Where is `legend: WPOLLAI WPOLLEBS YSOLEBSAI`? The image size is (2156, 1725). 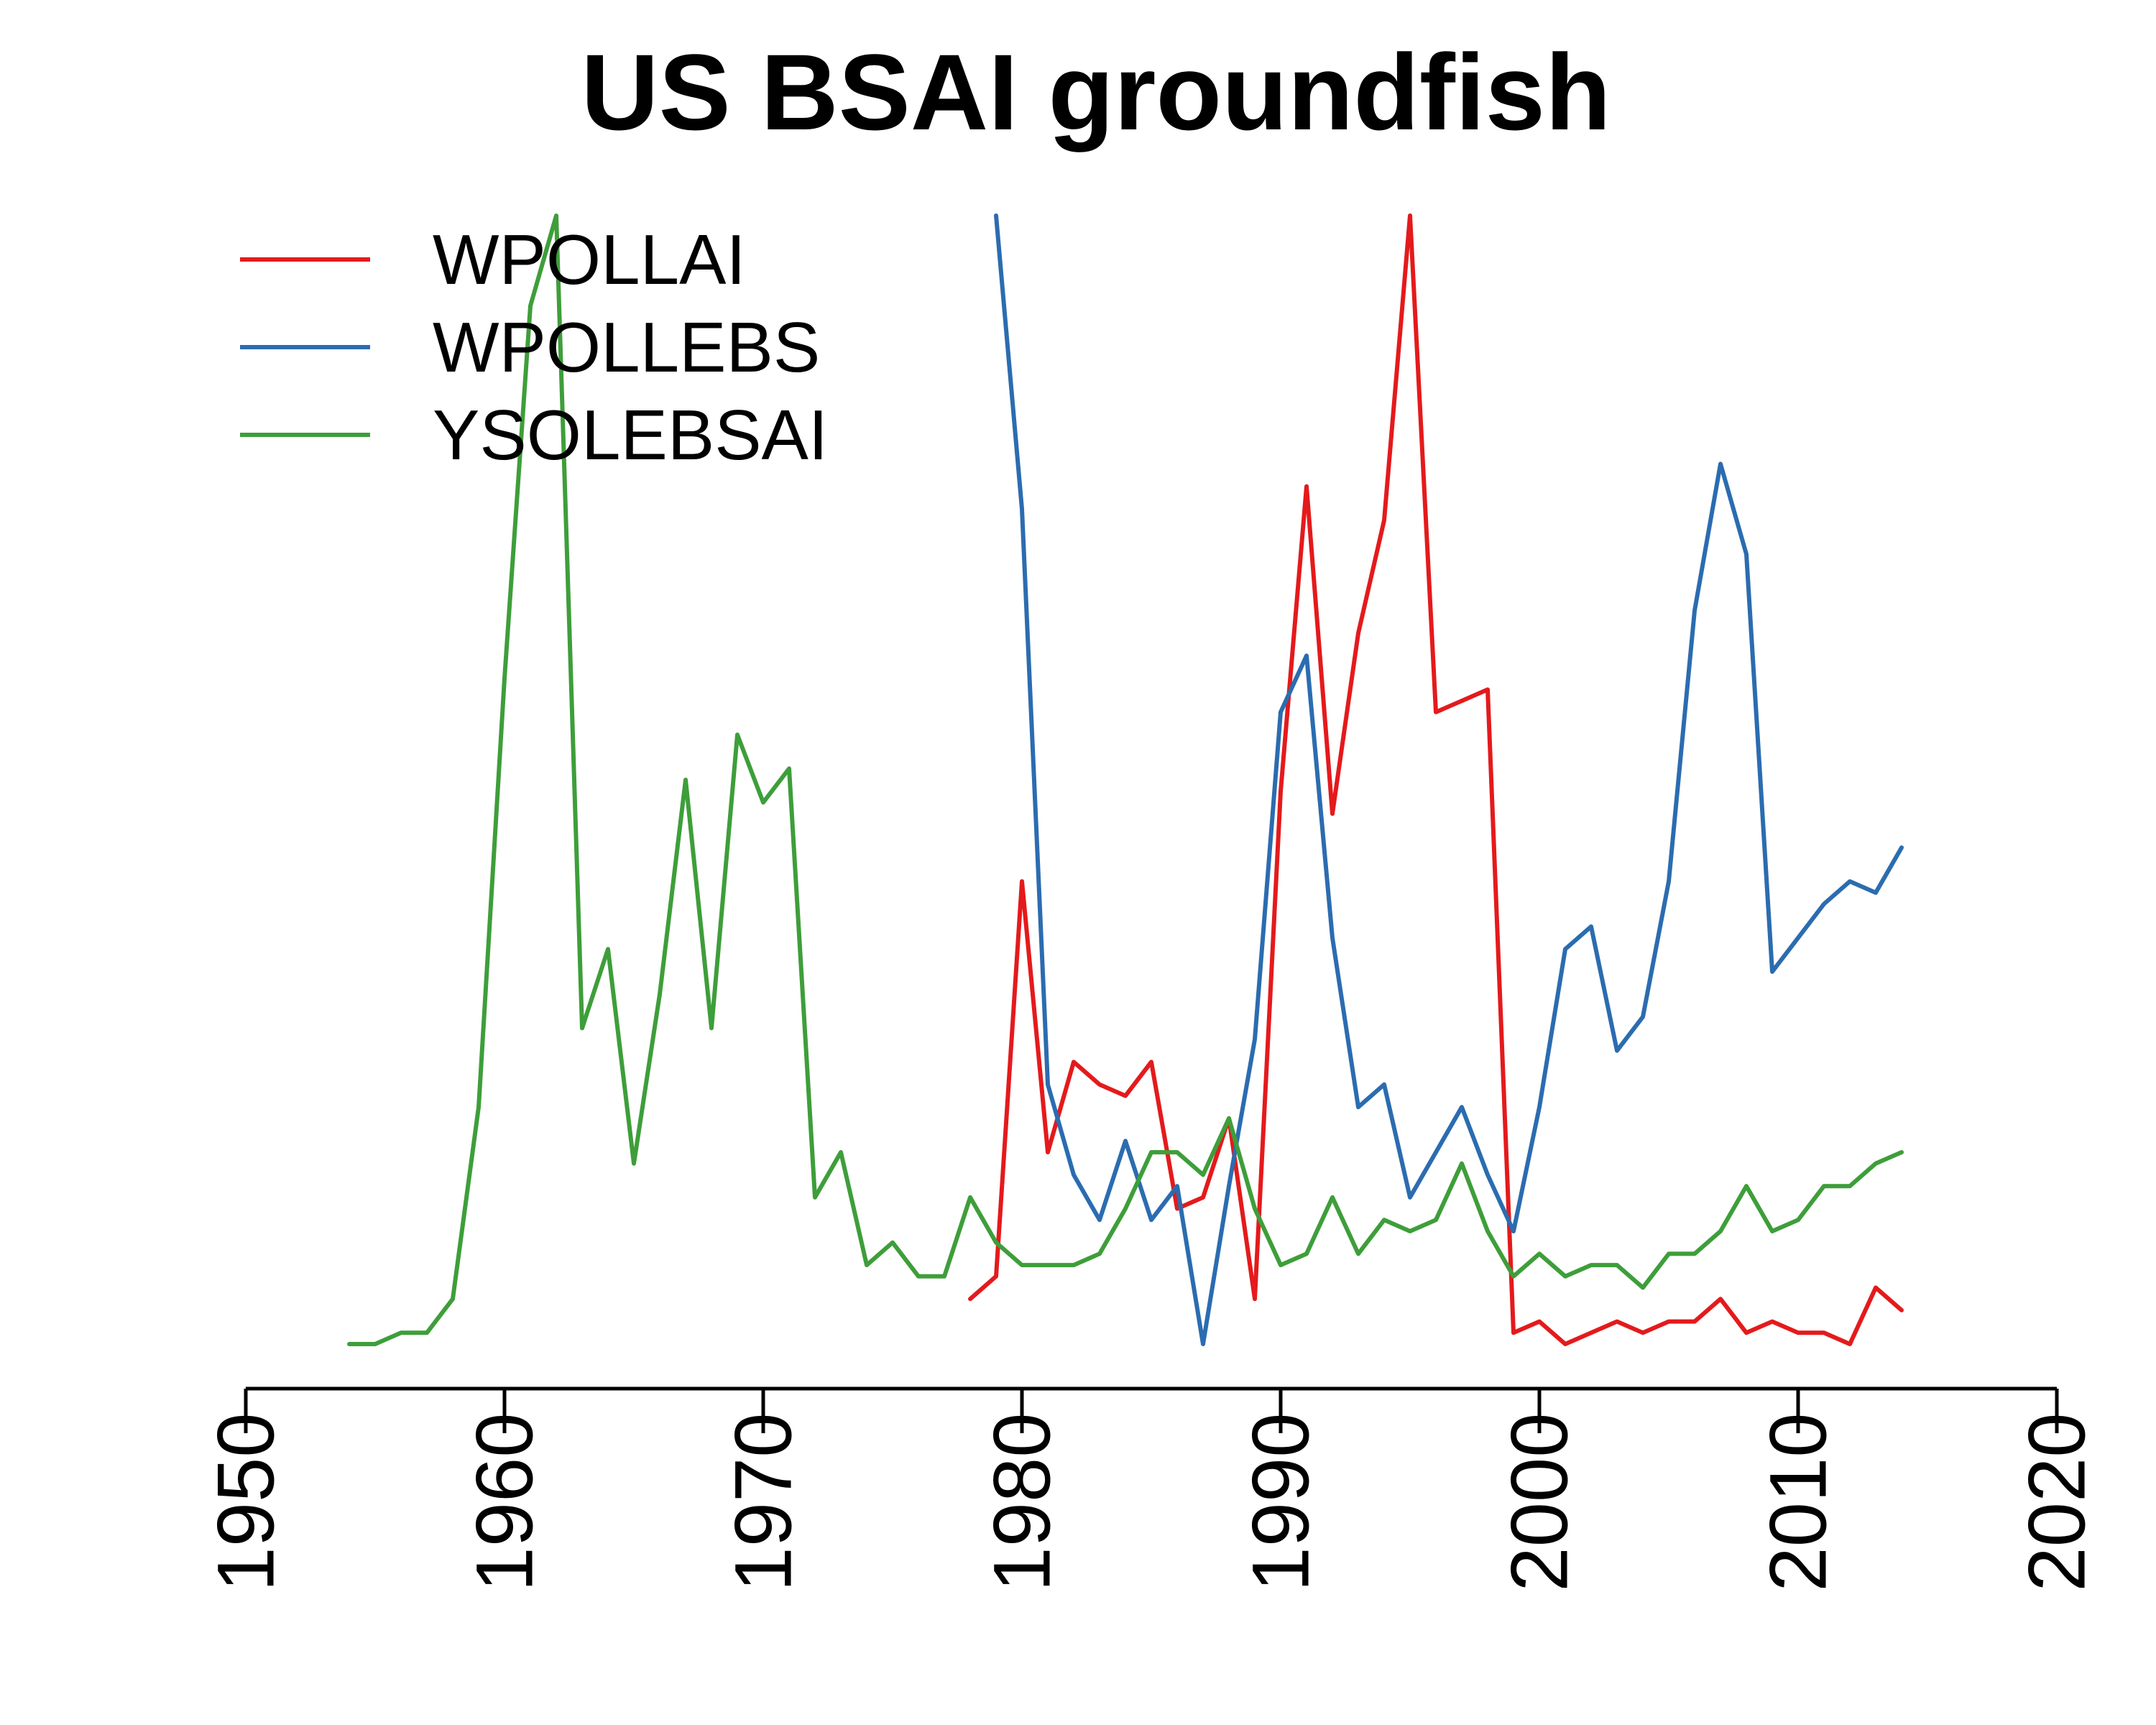
legend: WPOLLAI WPOLLEBS YSOLEBSAI is located at coordinates (534, 347).